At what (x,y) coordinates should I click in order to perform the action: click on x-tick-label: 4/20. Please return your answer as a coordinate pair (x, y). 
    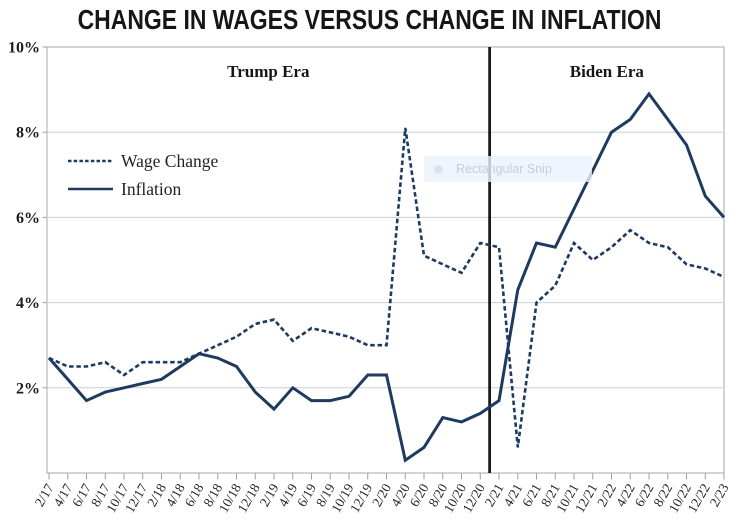
    Looking at the image, I should click on (400, 495).